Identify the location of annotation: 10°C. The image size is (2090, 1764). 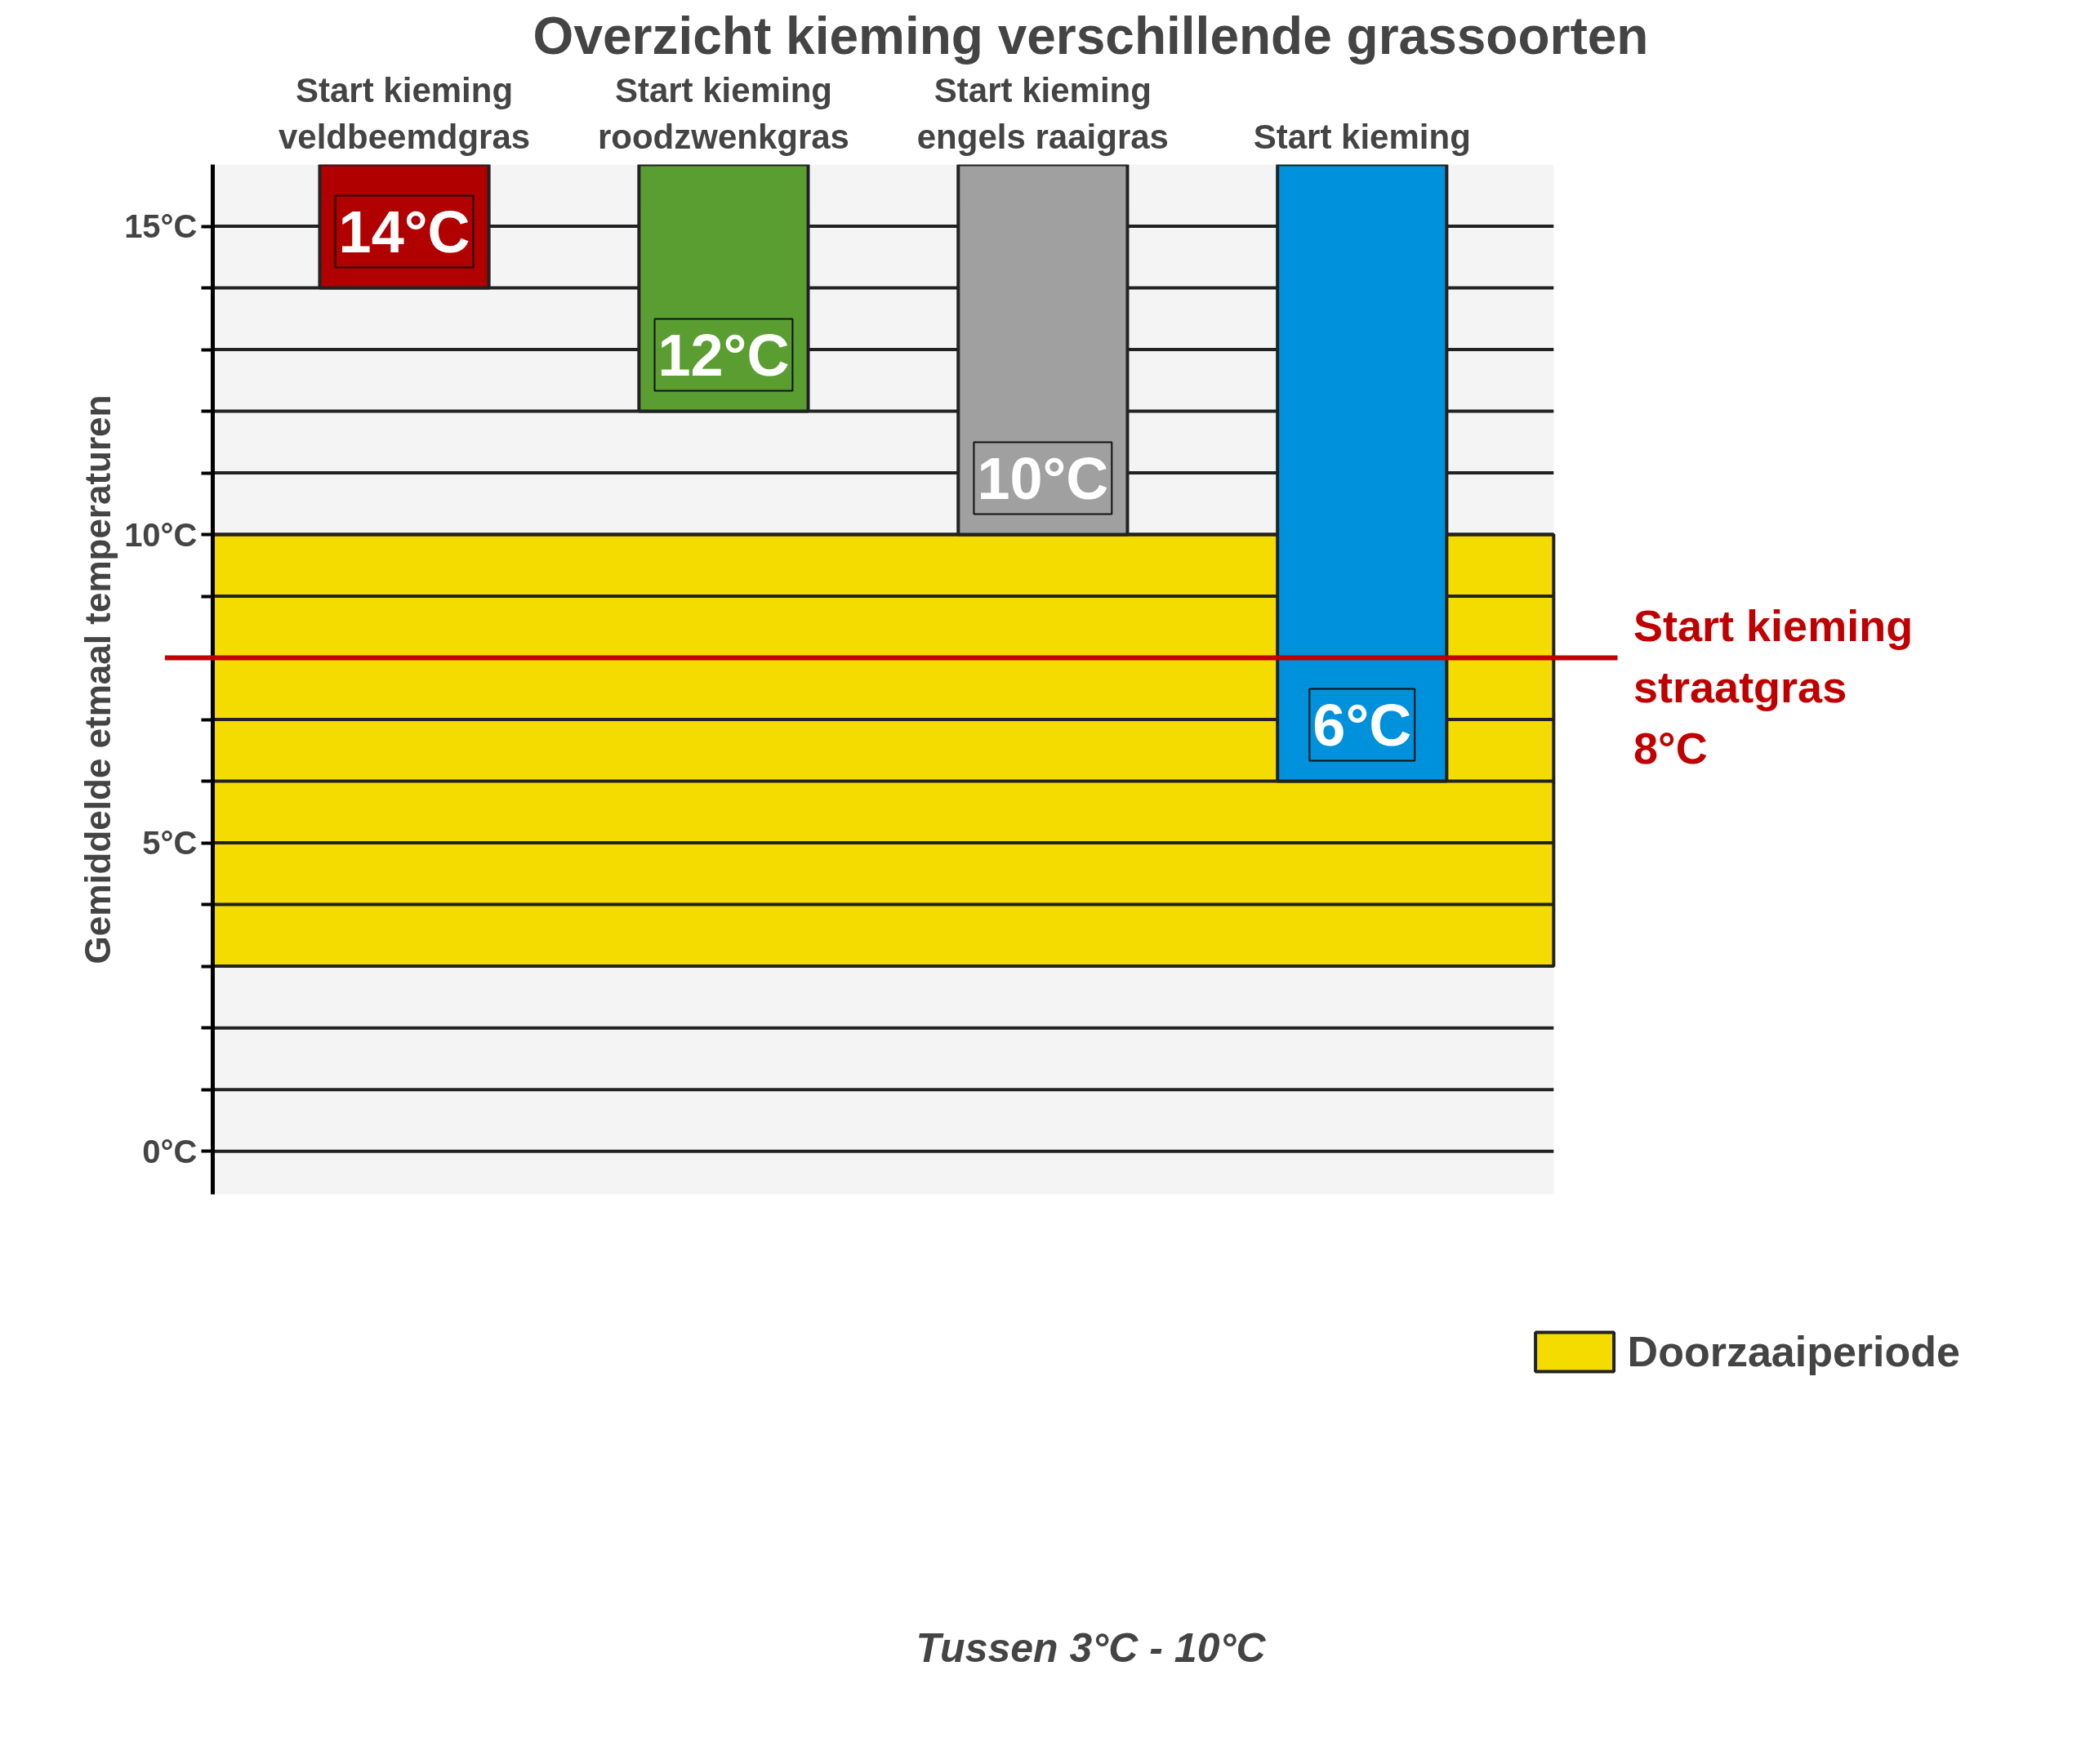
(1043, 478).